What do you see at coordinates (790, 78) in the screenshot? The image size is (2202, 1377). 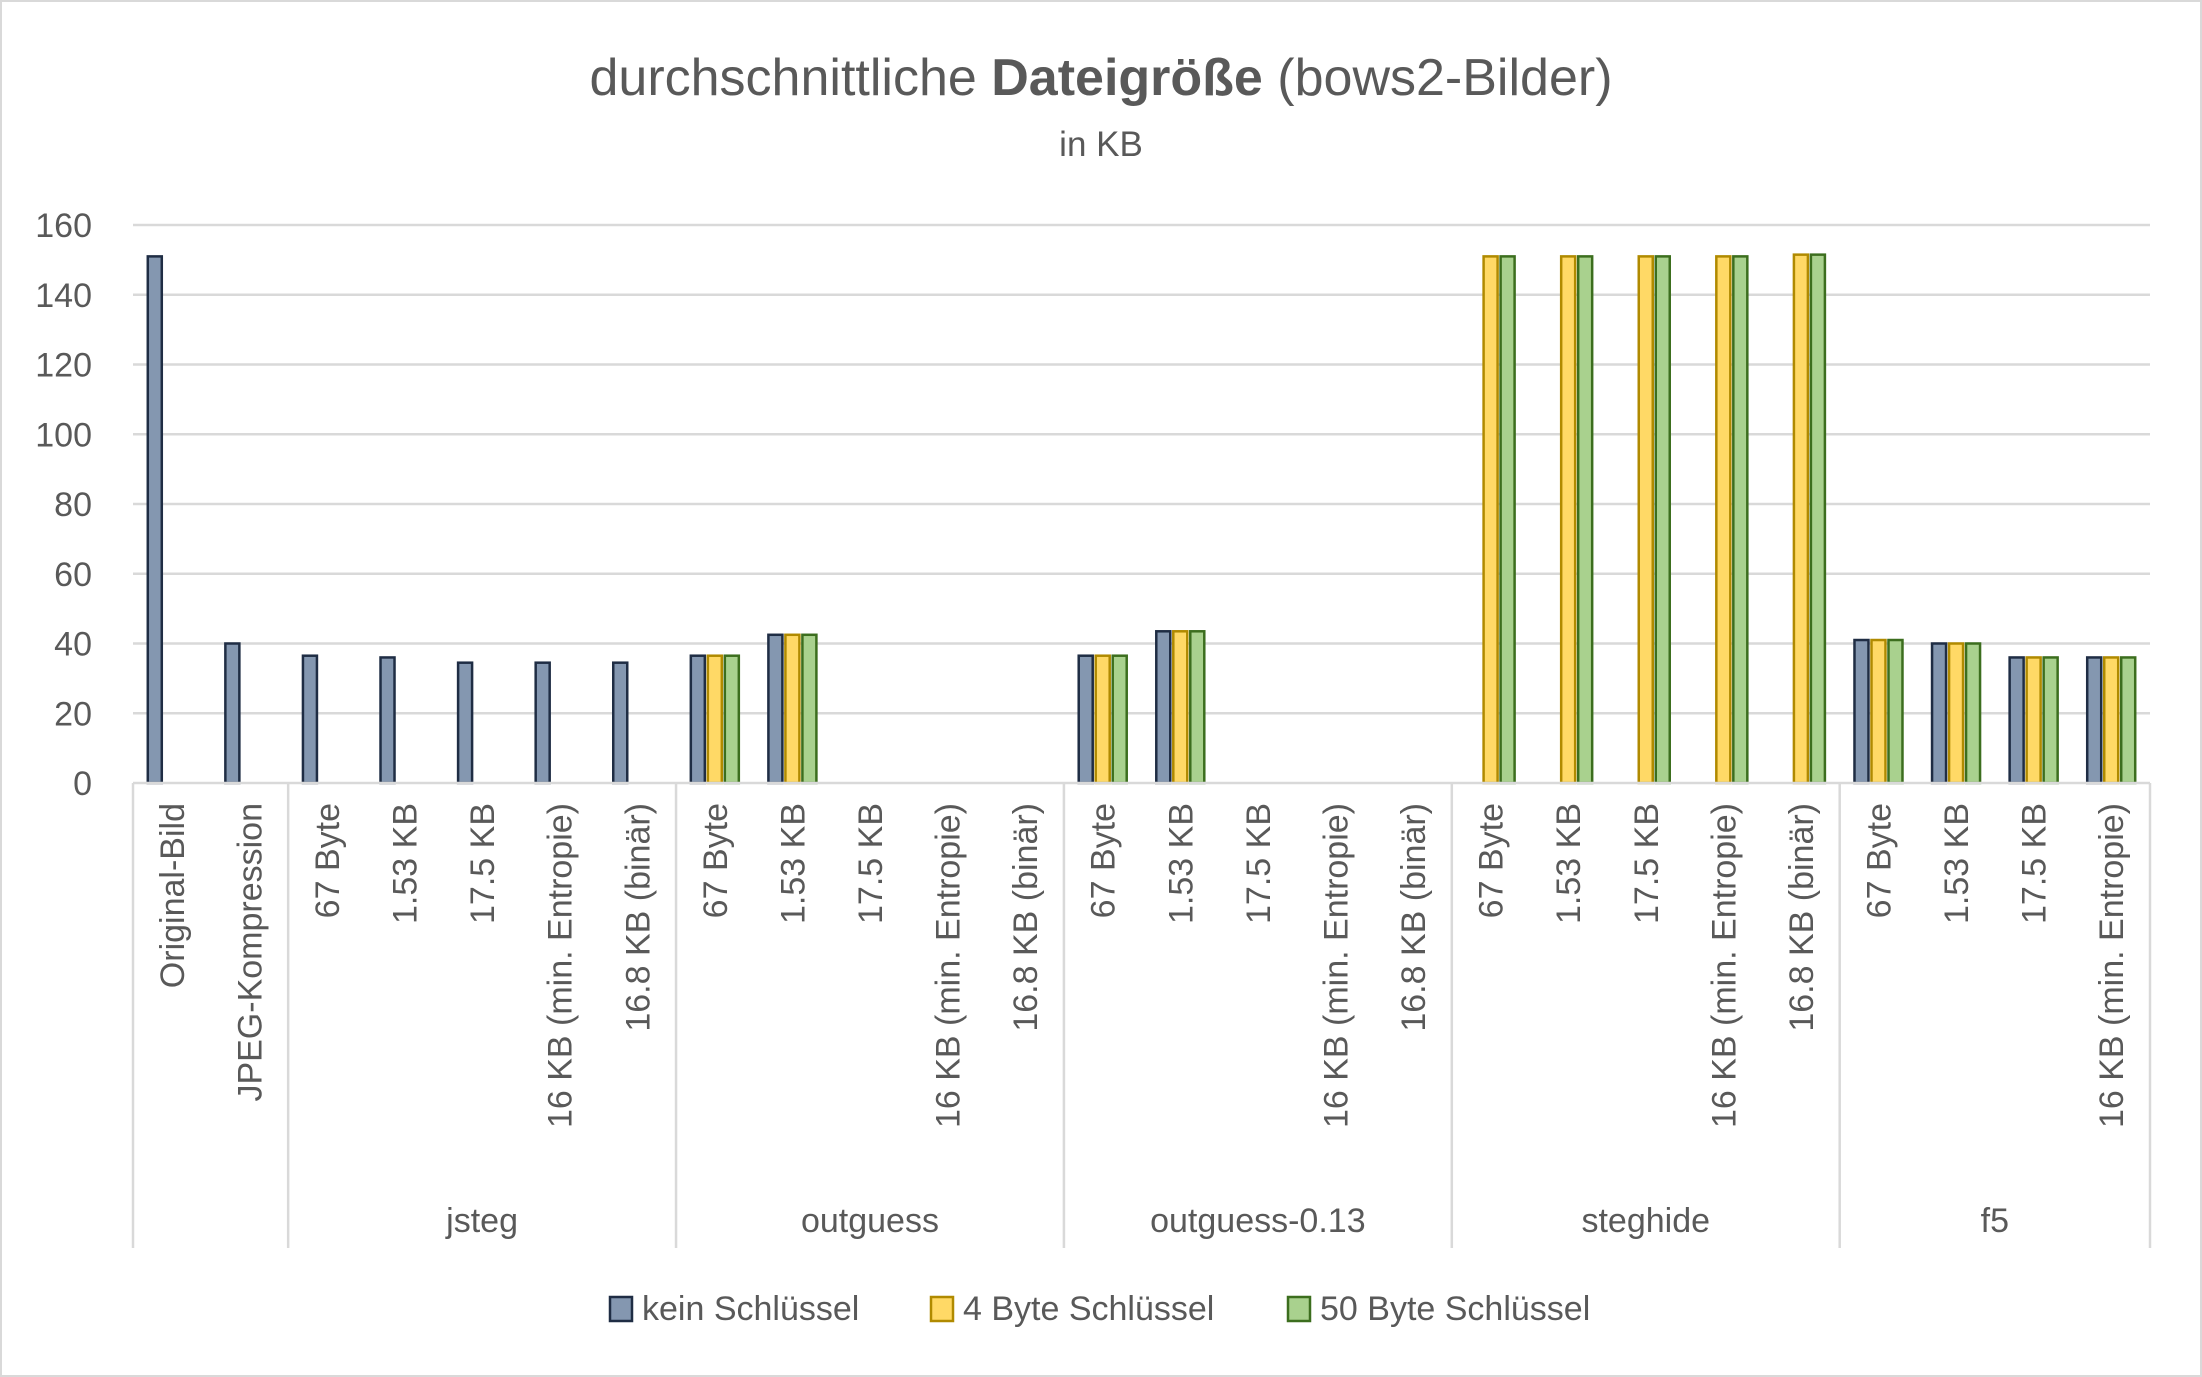 I see `chart-title-prefix: durchschnittliche` at bounding box center [790, 78].